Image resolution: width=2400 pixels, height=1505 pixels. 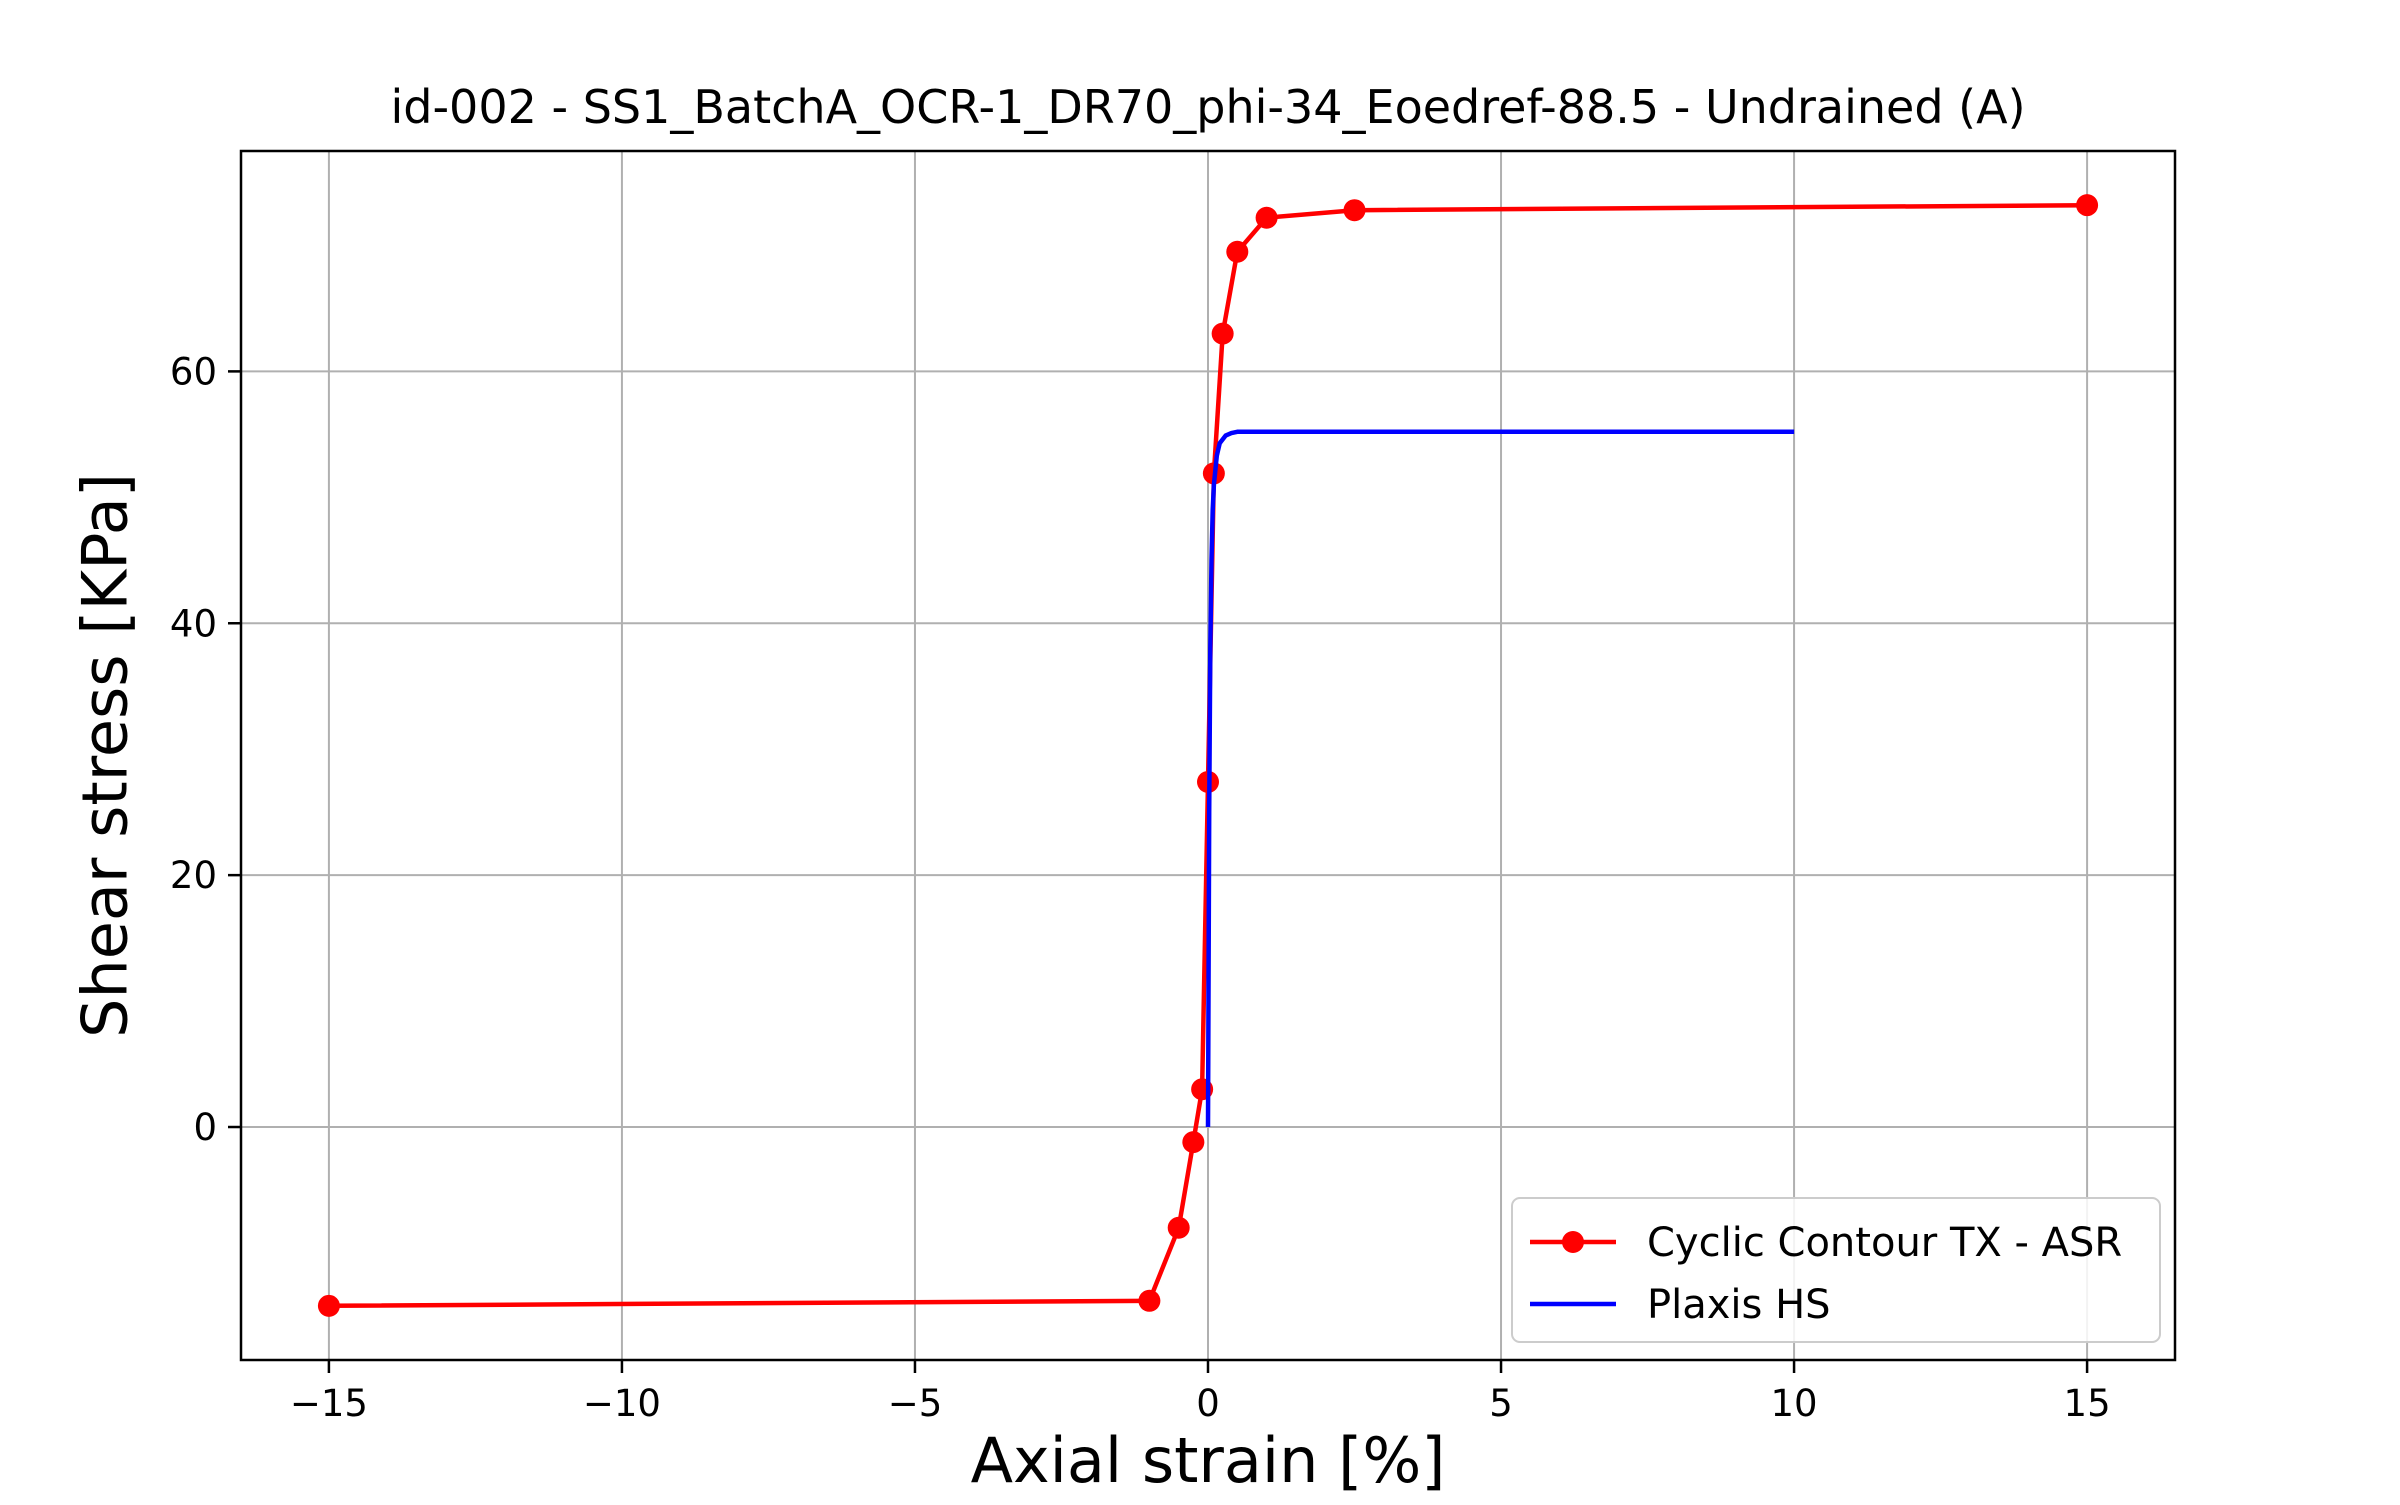 I want to click on legend-box, so click(x=1836, y=1270).